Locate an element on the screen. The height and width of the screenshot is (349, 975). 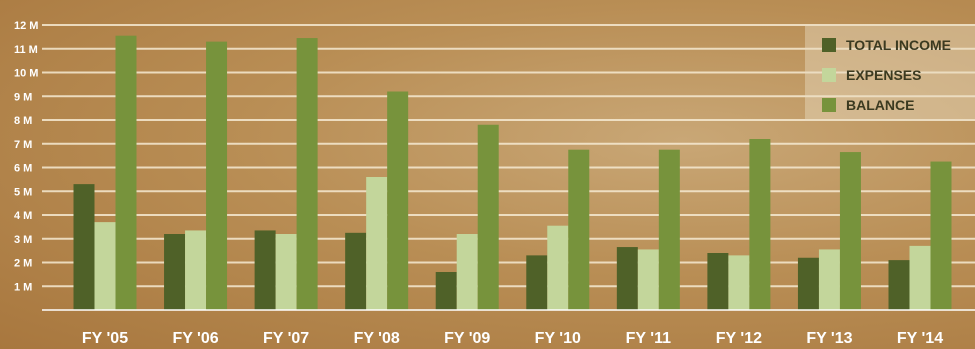
legend: TOTAL INCOME EXPENSES BALANCE is located at coordinates (890, 73).